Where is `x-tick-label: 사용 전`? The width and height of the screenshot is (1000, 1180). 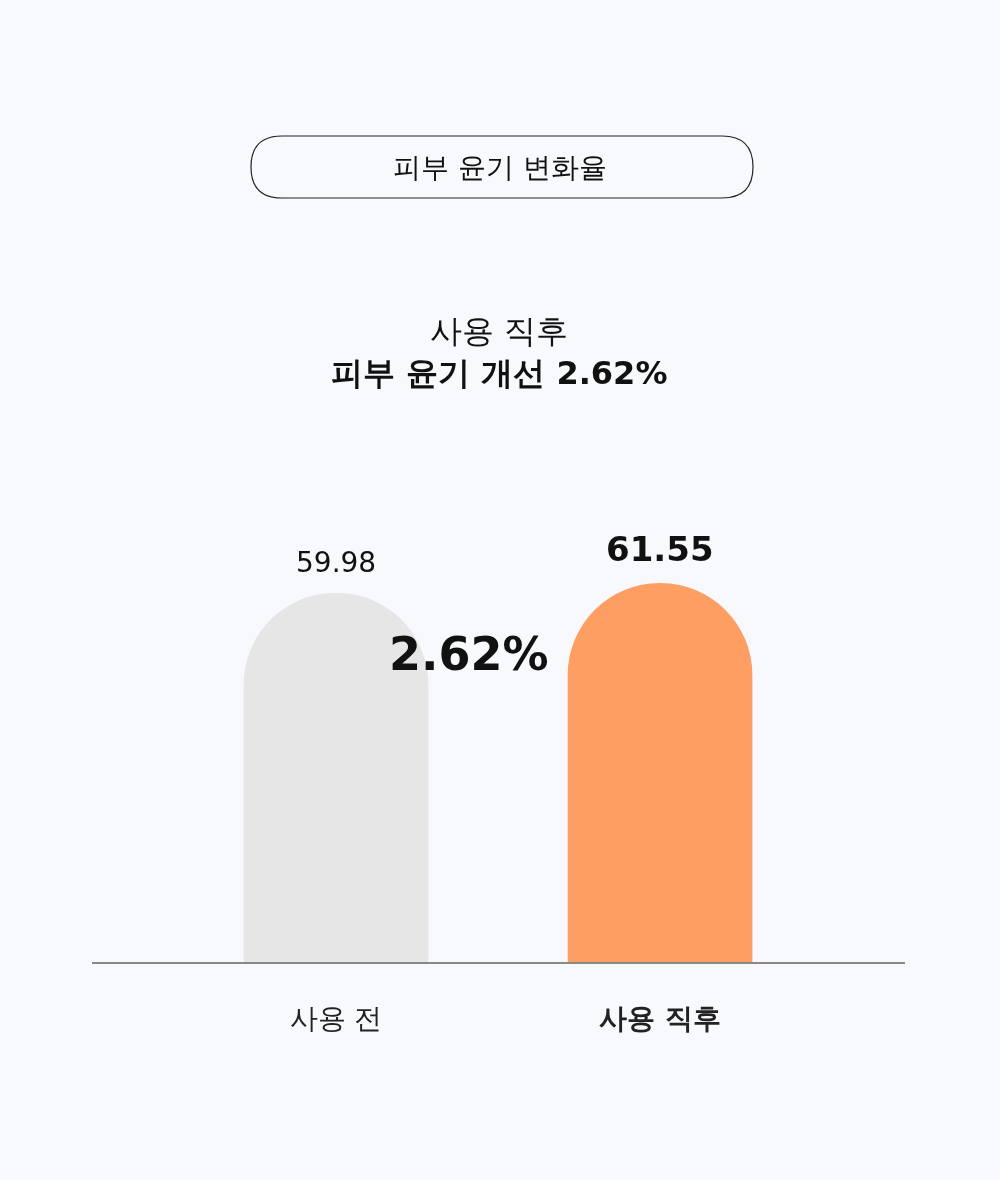 x-tick-label: 사용 전 is located at coordinates (336, 1018).